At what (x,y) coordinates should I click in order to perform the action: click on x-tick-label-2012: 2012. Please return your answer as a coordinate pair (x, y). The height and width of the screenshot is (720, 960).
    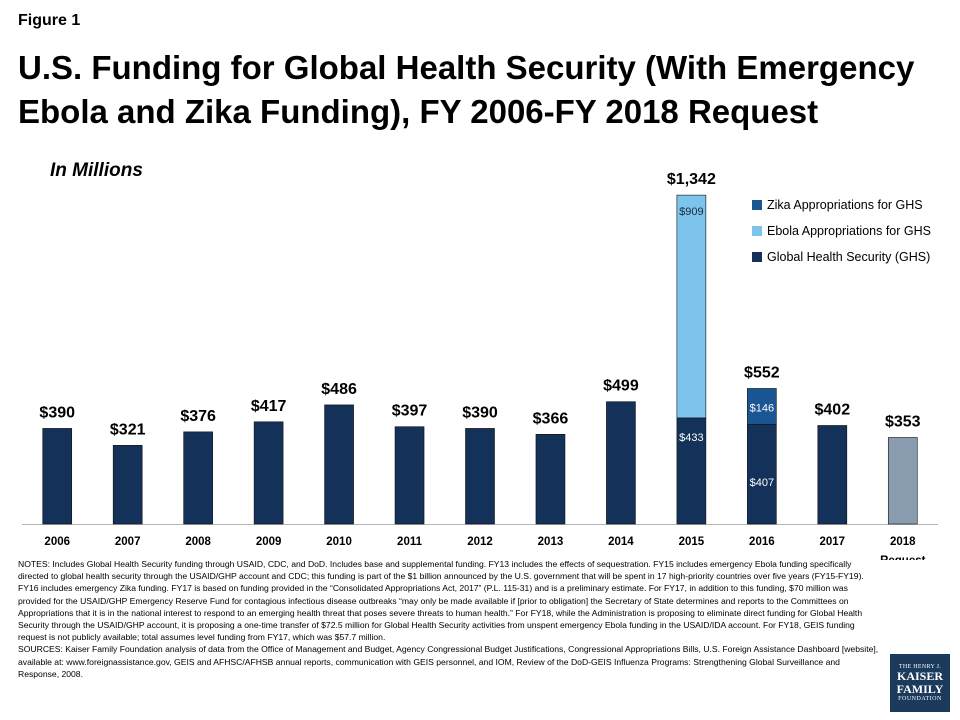
    Looking at the image, I should click on (480, 542).